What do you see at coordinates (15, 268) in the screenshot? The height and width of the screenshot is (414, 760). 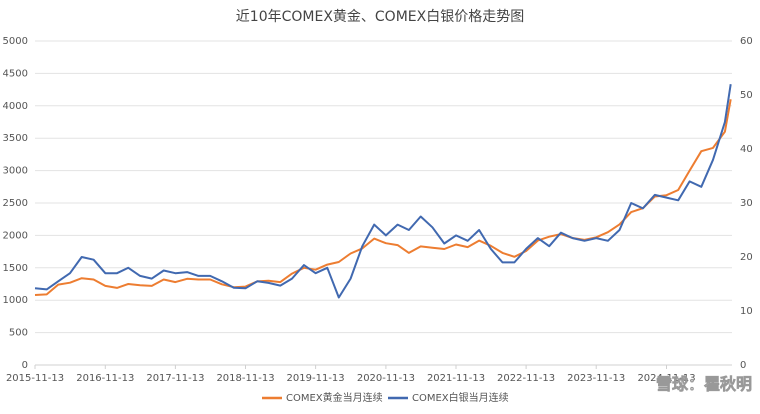 I see `y-tick-label: 1500` at bounding box center [15, 268].